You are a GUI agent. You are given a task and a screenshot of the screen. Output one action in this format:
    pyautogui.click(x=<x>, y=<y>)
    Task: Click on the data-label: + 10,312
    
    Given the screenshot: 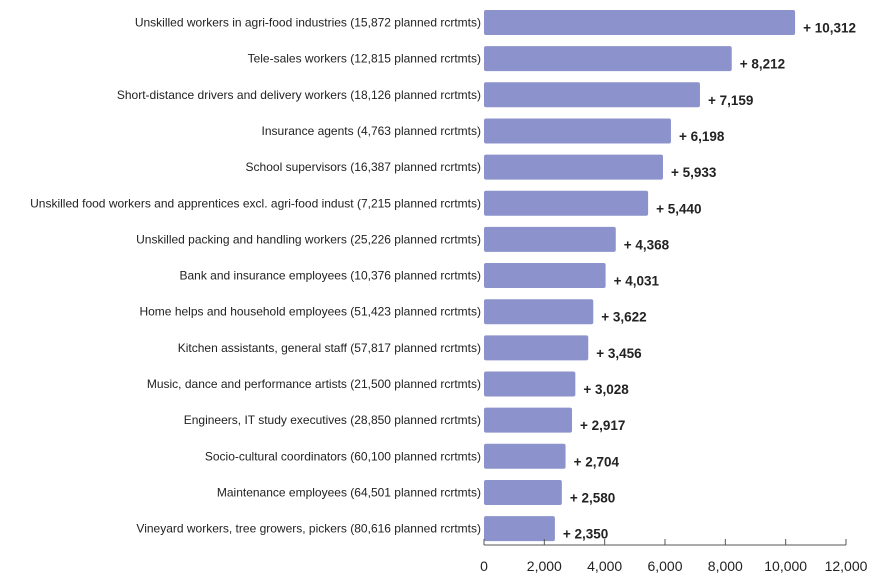 What is the action you would take?
    pyautogui.click(x=829, y=28)
    